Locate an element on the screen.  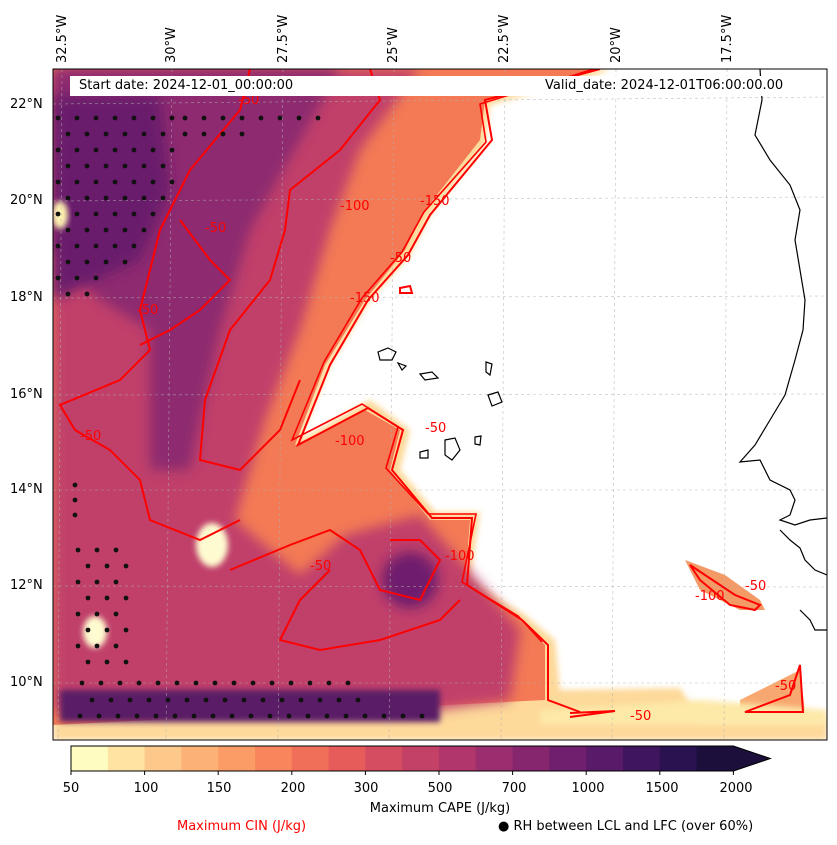
cin-legend-label: Maximum CIN (J/kg) is located at coordinates (242, 826).